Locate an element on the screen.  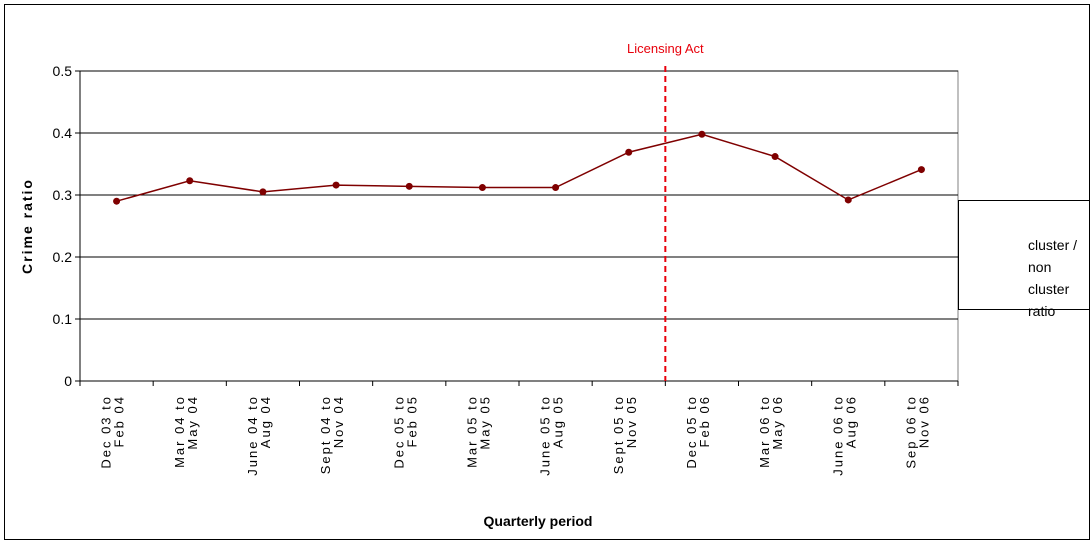
x-tick-label: Sept 05 toNov 05 is located at coordinates (625, 434).